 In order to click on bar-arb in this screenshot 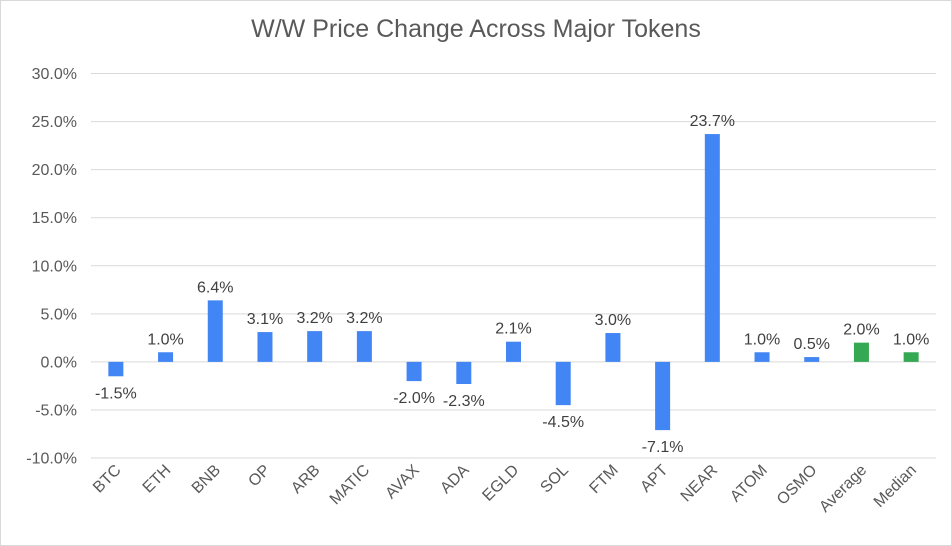, I will do `click(315, 346)`.